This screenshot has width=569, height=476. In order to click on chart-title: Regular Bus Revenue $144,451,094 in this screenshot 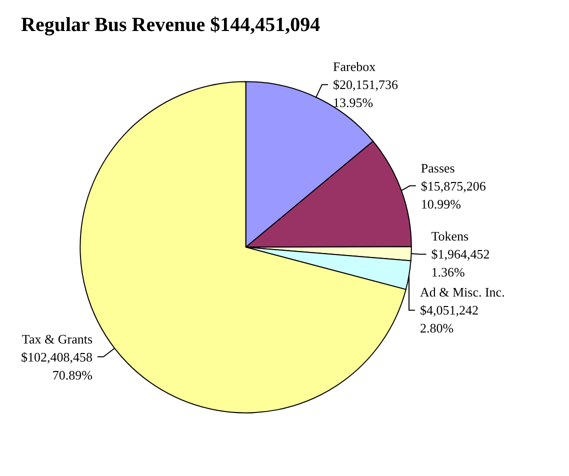, I will do `click(170, 25)`.